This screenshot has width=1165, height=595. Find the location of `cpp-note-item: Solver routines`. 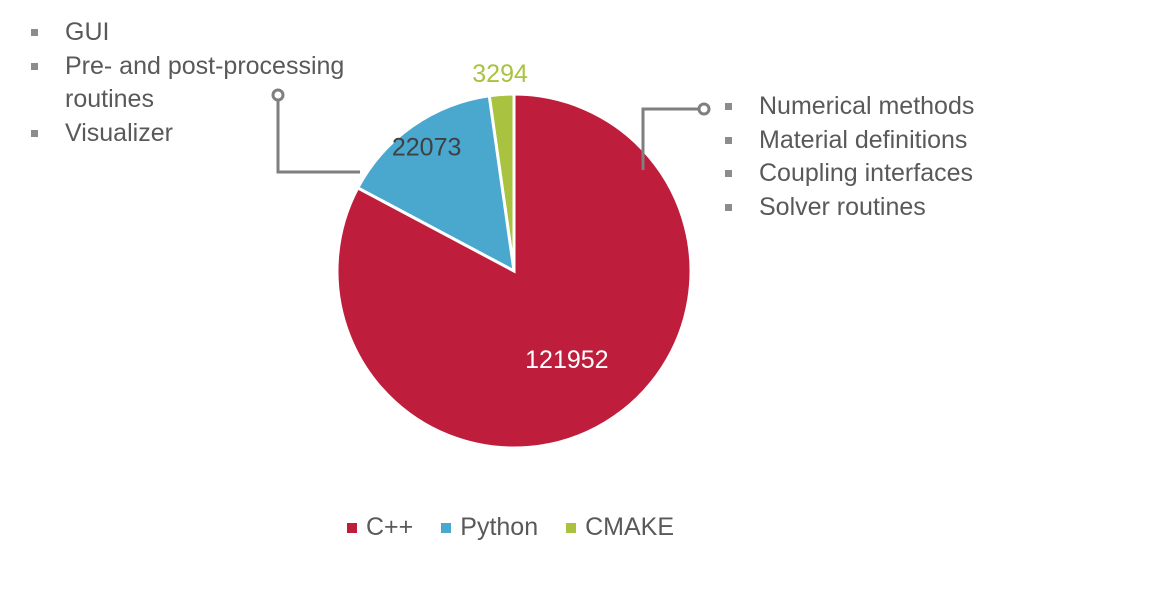

cpp-note-item: Solver routines is located at coordinates (905, 208).